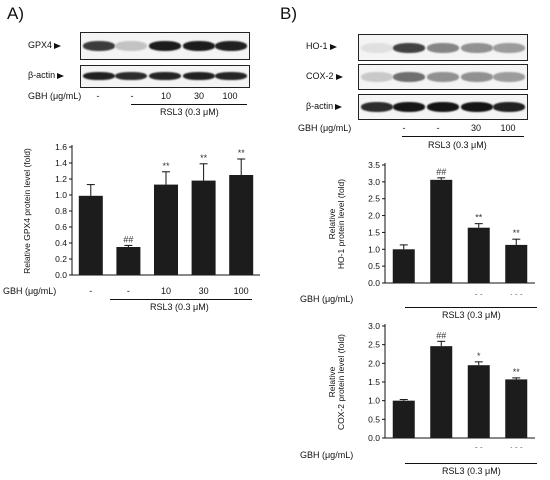 The image size is (550, 480). Describe the element at coordinates (475, 128) in the screenshot. I see `dose-label: 30` at that location.